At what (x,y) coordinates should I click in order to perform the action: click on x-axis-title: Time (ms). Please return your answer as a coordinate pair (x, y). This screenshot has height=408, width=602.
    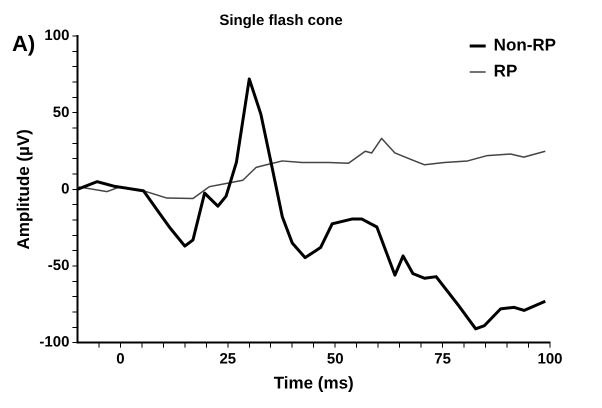
    Looking at the image, I should click on (314, 382).